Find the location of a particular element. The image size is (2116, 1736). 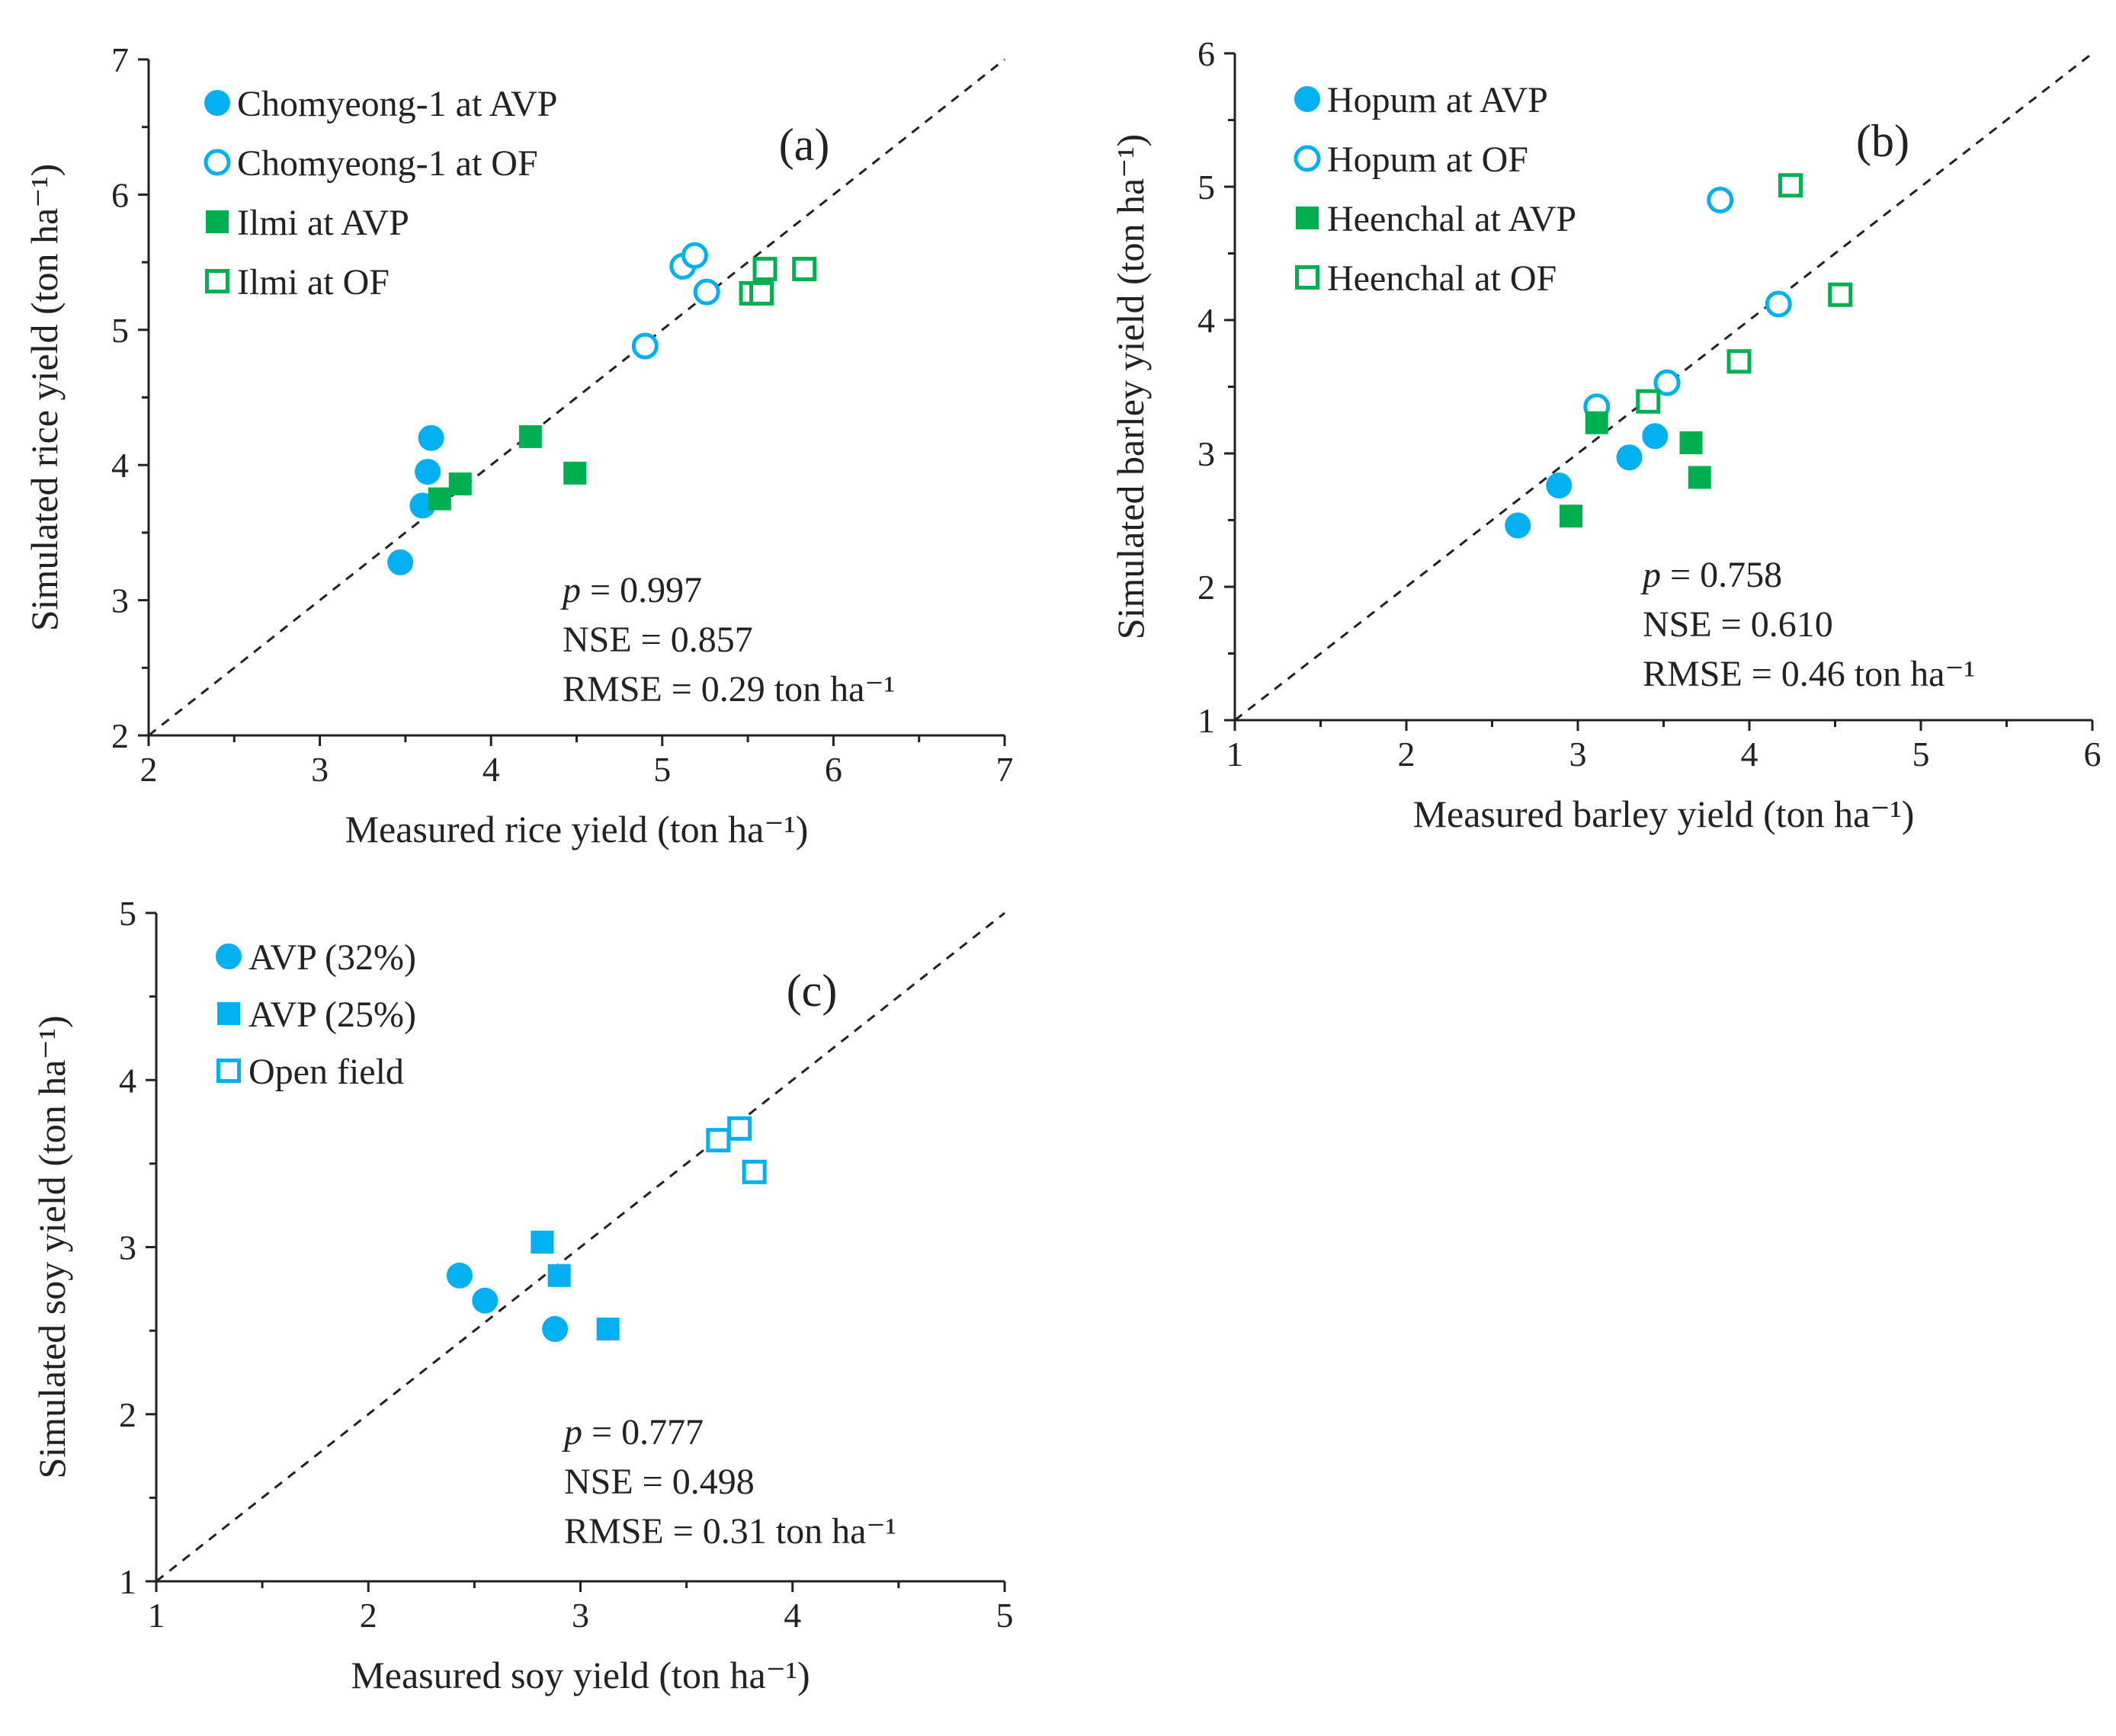

panel-b-x-tick-label: 4 is located at coordinates (1750, 754).